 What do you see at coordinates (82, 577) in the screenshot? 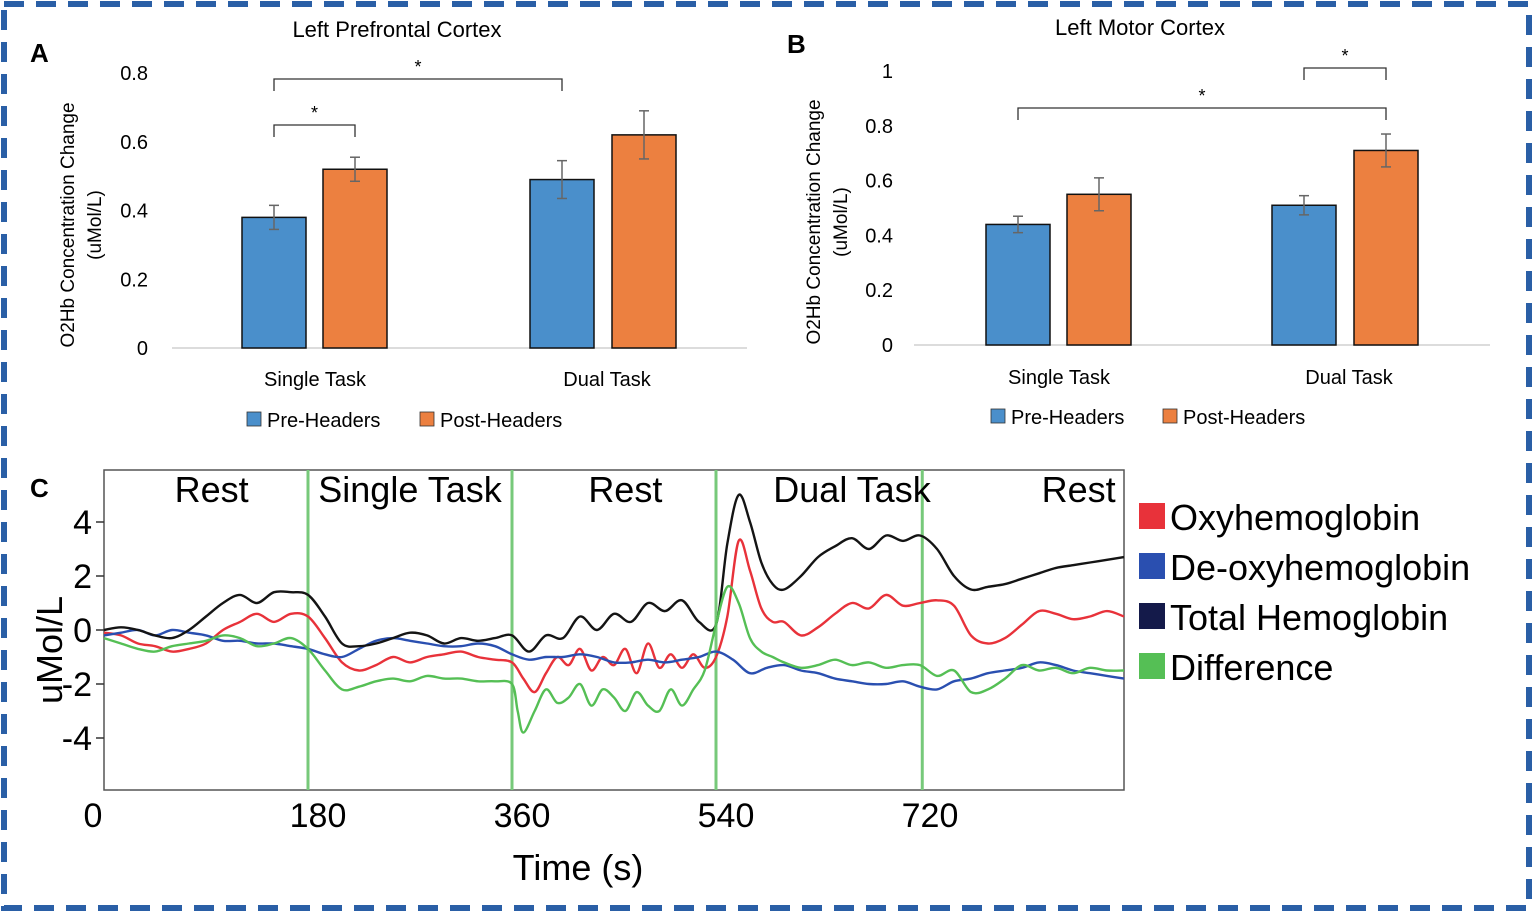
I see `y-tick-label: 2` at bounding box center [82, 577].